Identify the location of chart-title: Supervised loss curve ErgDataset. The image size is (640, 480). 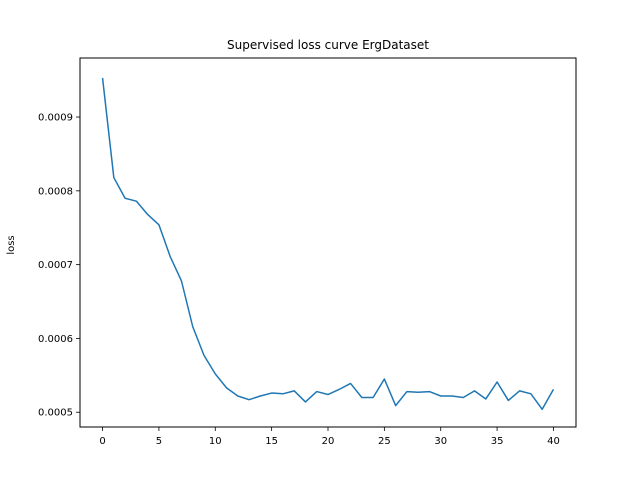
(328, 45).